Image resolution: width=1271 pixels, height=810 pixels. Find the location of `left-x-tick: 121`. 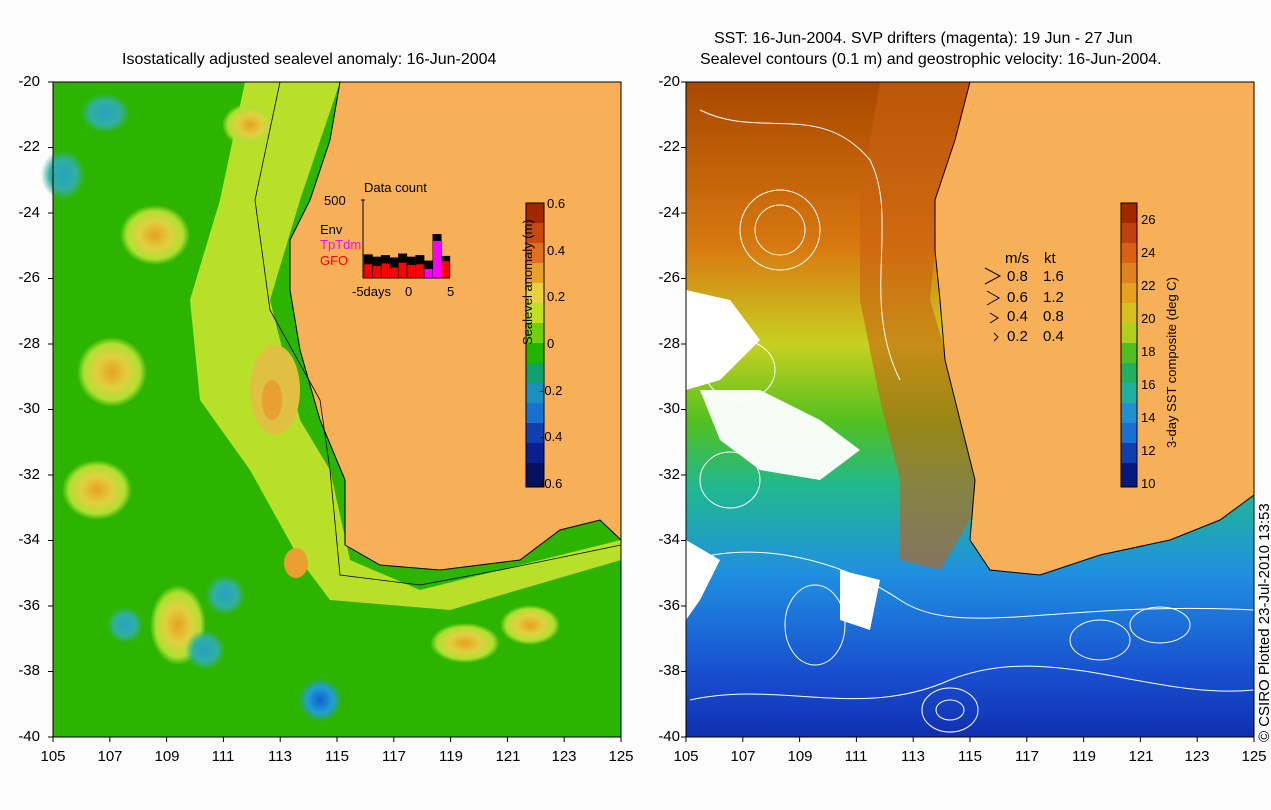

left-x-tick: 121 is located at coordinates (508, 756).